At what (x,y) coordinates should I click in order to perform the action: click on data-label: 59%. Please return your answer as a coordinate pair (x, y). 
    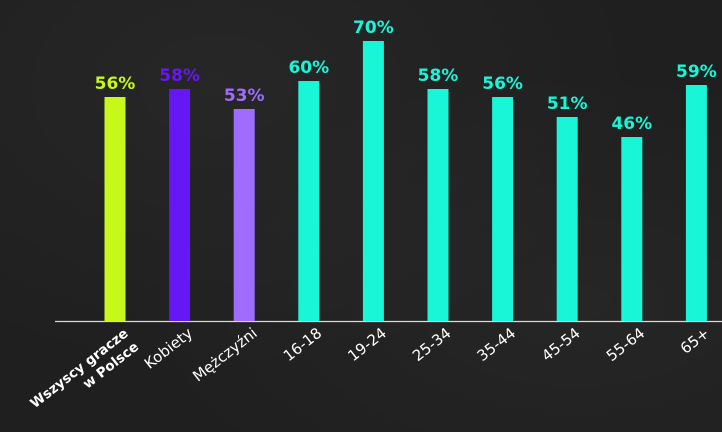
    Looking at the image, I should click on (696, 72).